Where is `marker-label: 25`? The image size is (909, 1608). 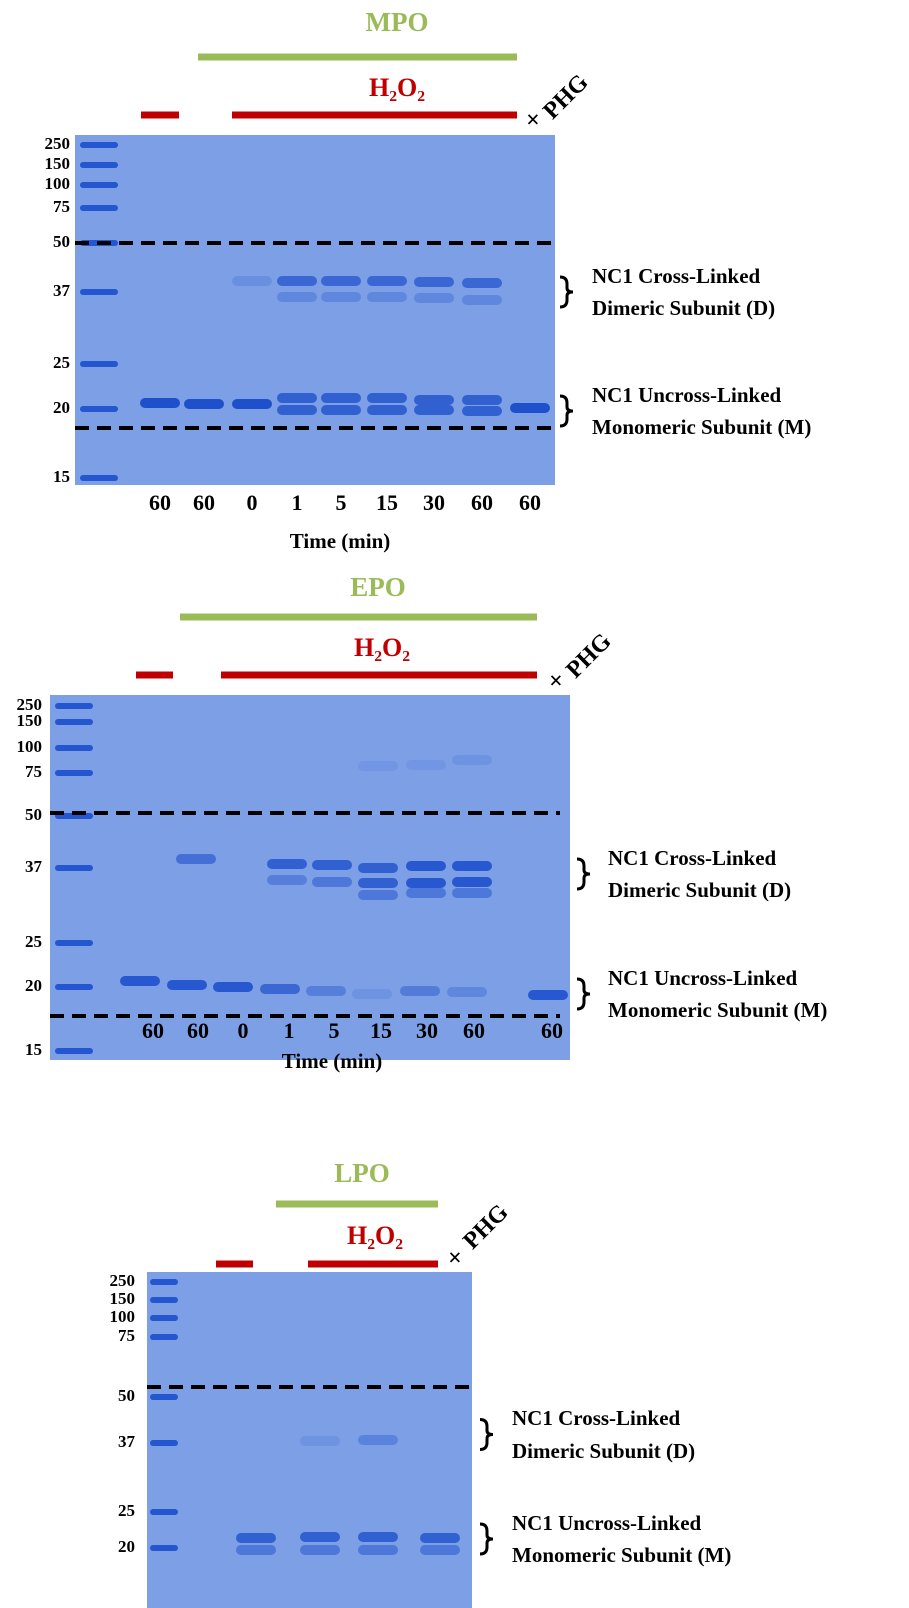
marker-label: 25 is located at coordinates (126, 1510).